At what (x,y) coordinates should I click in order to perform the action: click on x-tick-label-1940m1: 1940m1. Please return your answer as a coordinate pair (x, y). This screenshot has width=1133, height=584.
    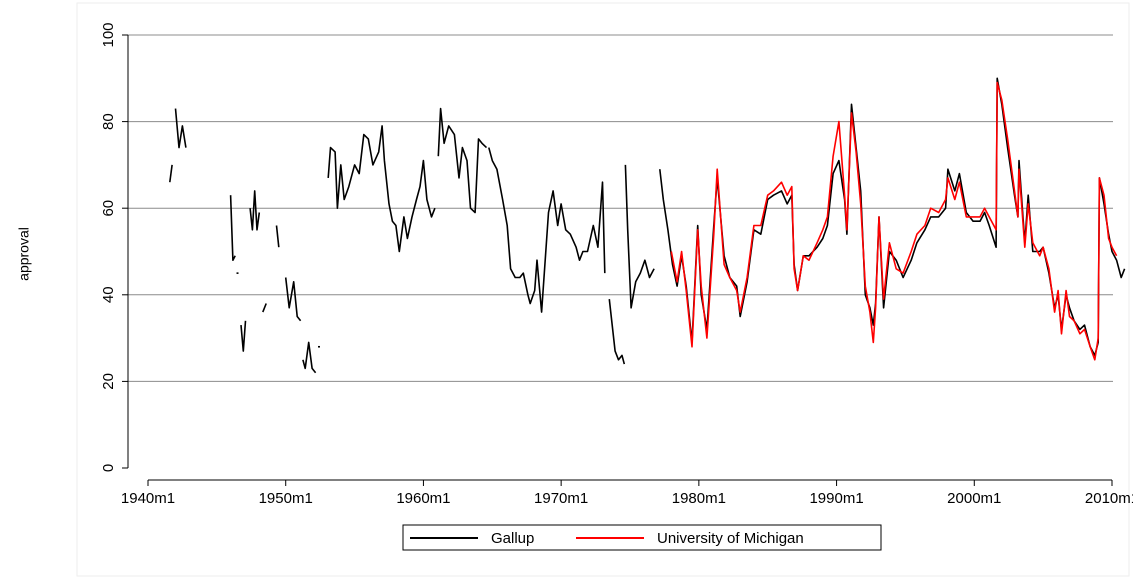
    Looking at the image, I should click on (148, 498).